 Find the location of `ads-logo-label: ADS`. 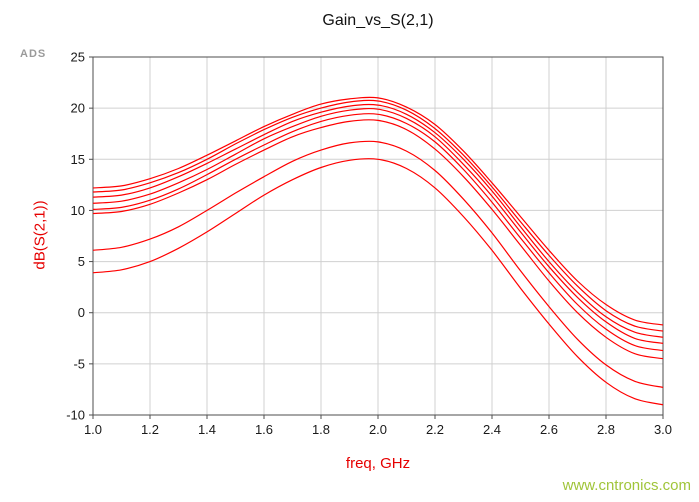

ads-logo-label: ADS is located at coordinates (33, 54).